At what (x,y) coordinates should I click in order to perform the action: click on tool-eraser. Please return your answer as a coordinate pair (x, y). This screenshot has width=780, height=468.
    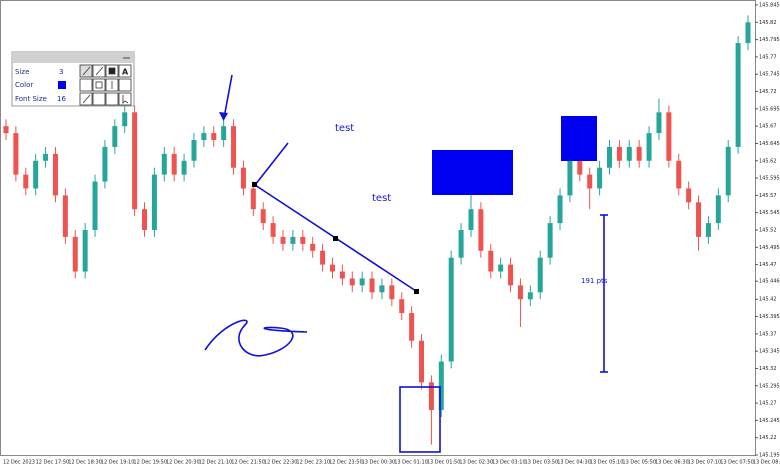
    Looking at the image, I should click on (86, 85).